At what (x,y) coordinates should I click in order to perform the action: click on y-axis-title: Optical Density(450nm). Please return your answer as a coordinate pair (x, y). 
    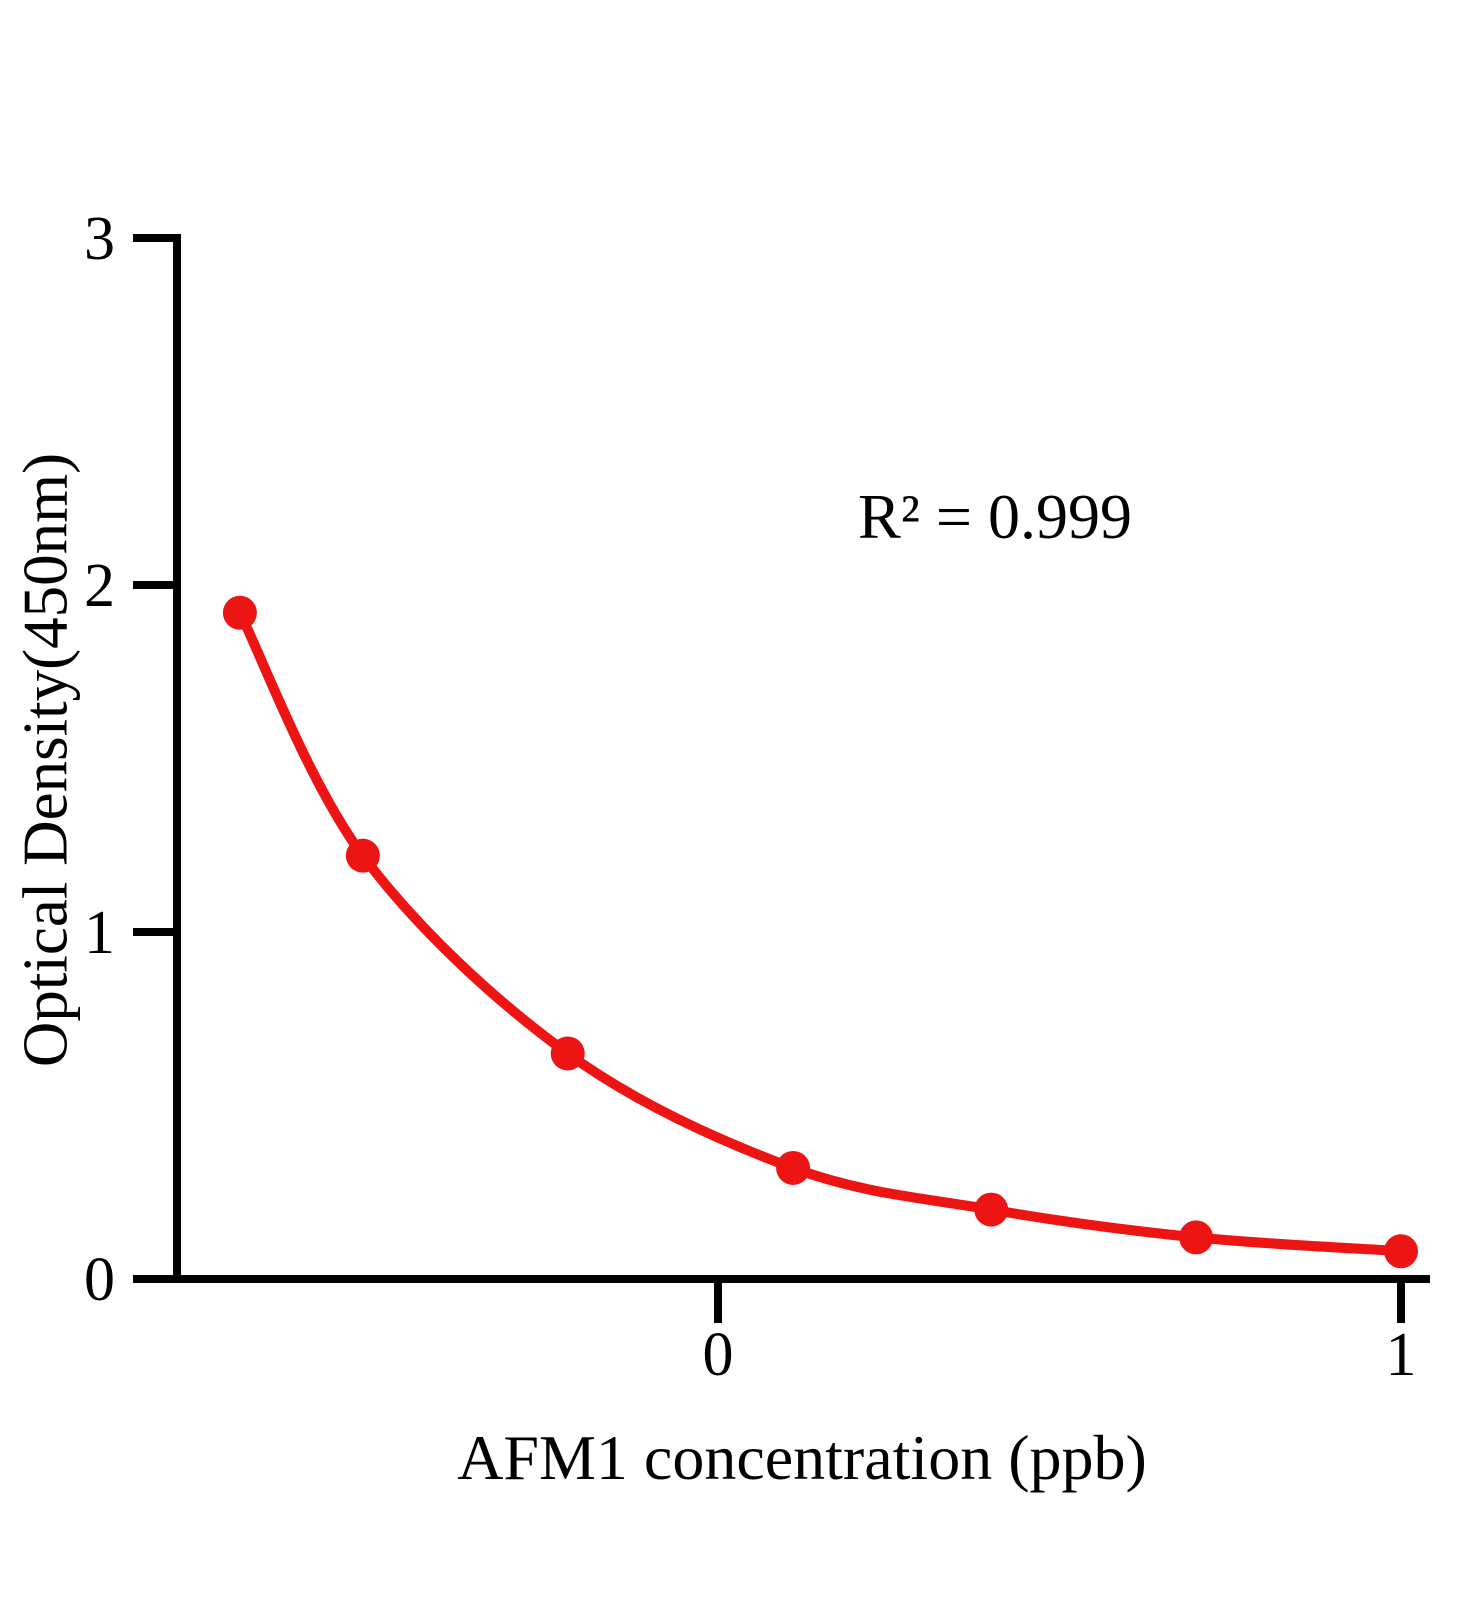
    Looking at the image, I should click on (45, 760).